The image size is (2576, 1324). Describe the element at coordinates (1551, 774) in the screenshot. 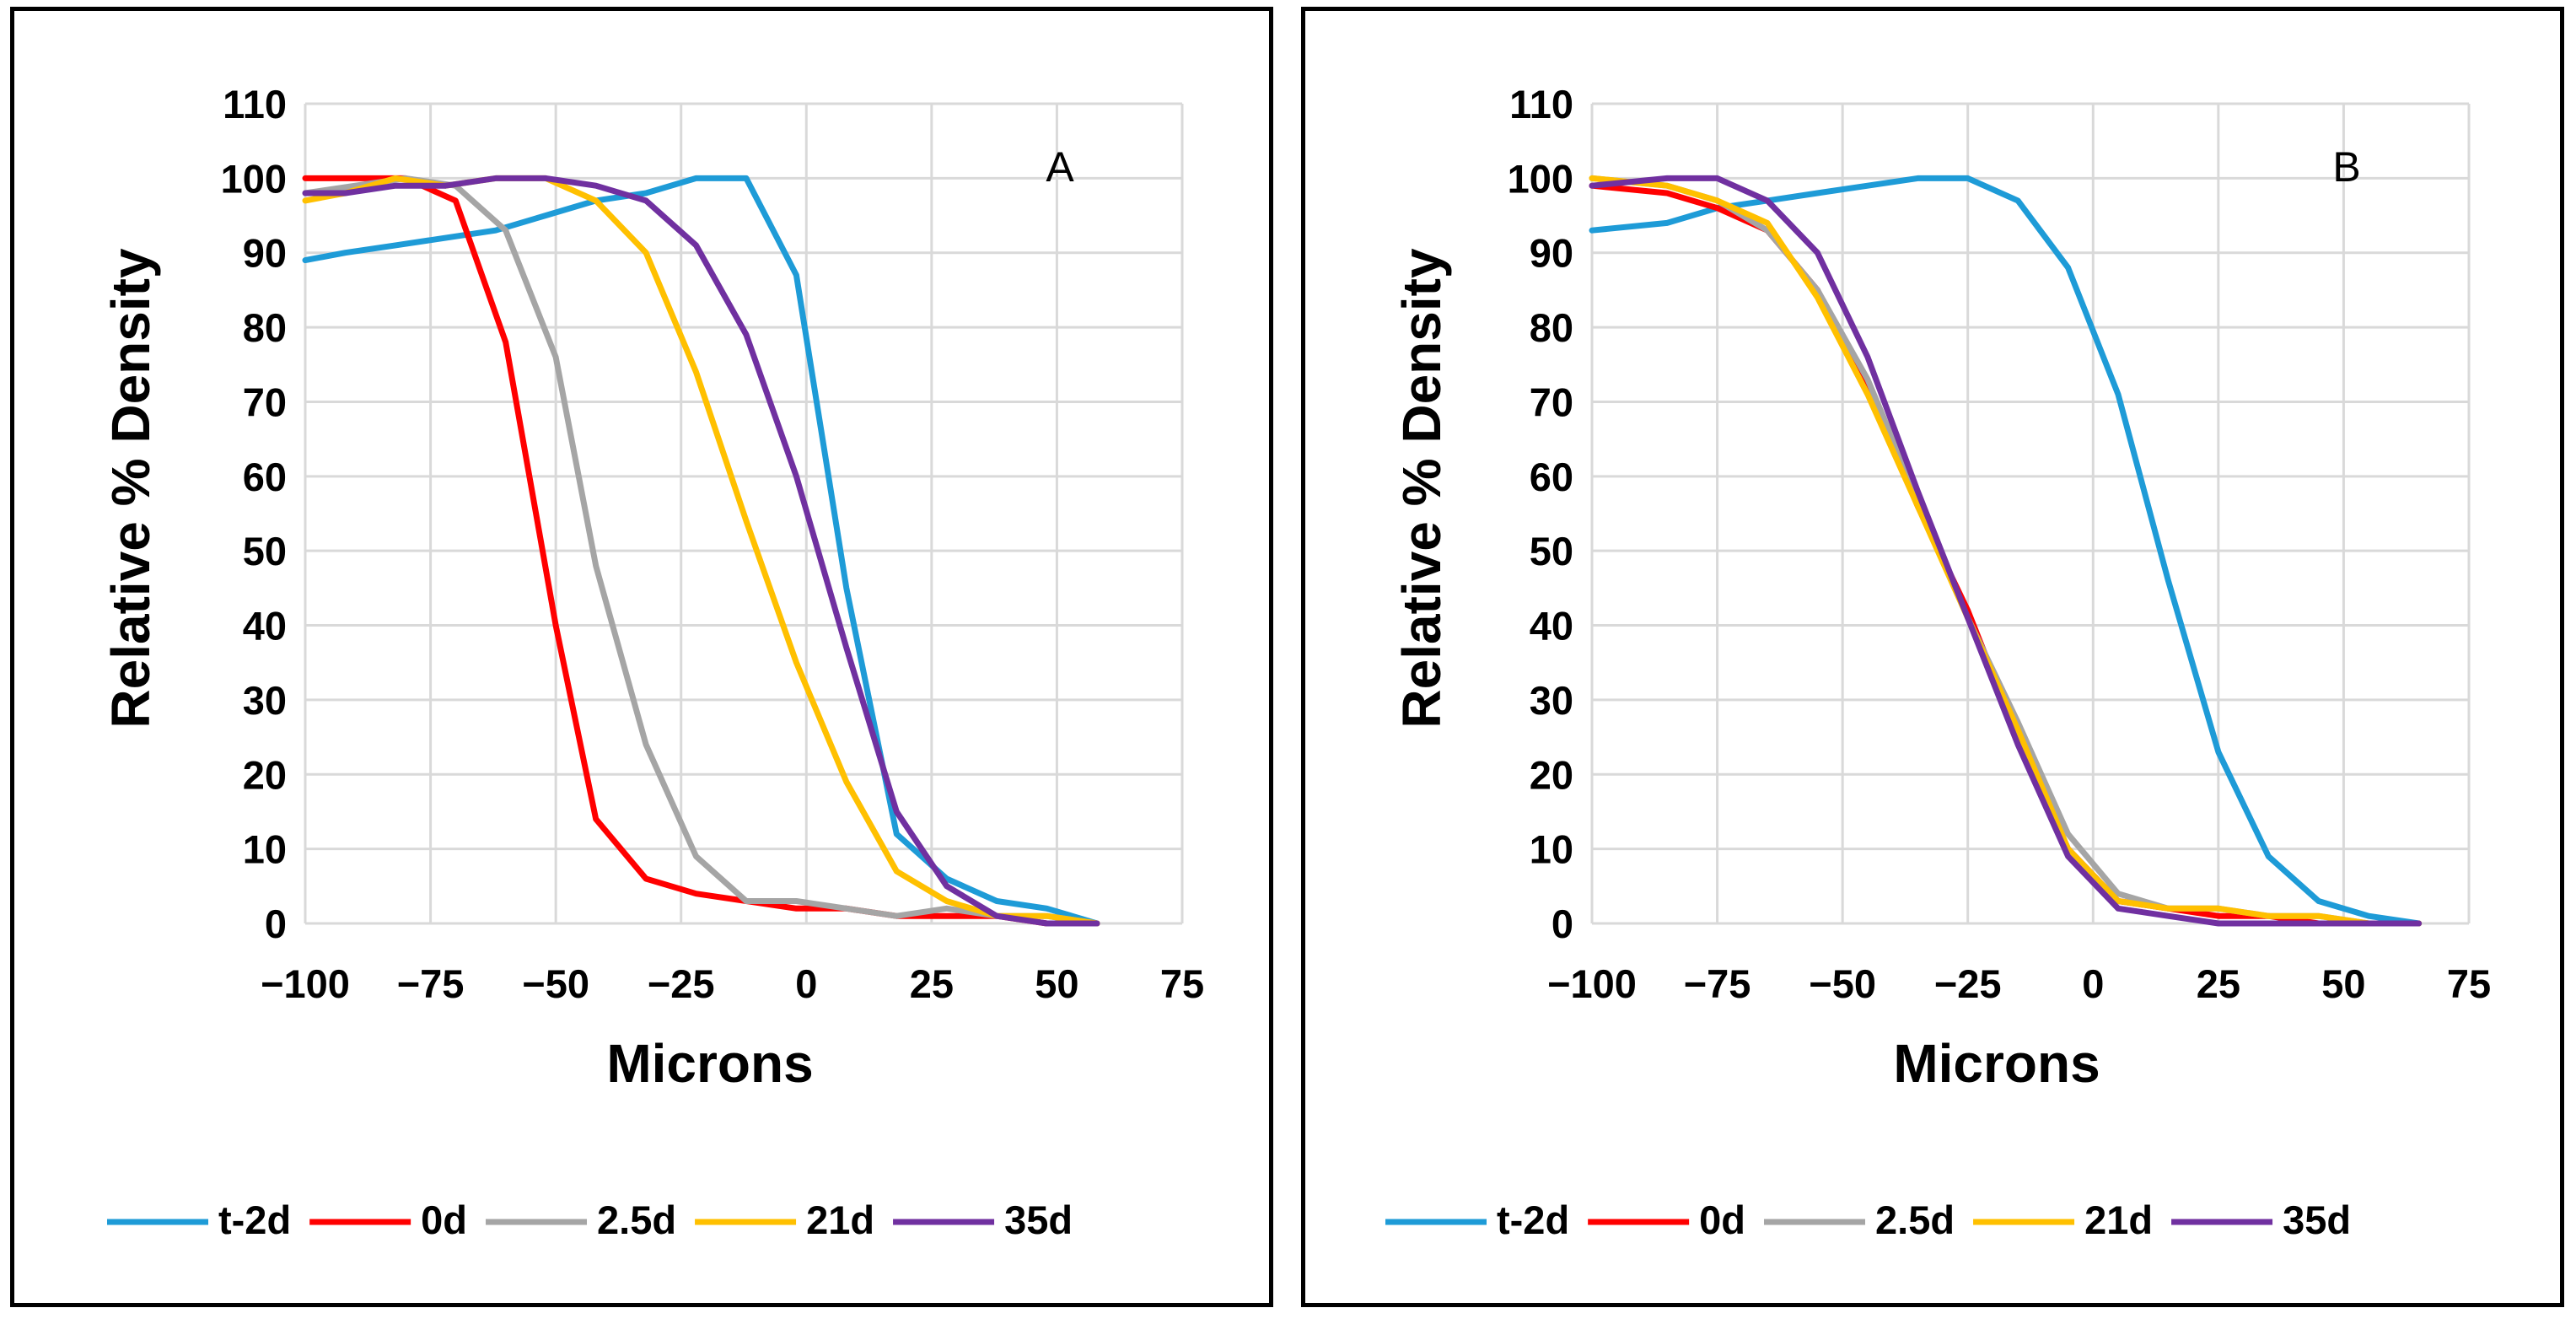

I see `chart-b-ytick-label-2: 20` at that location.